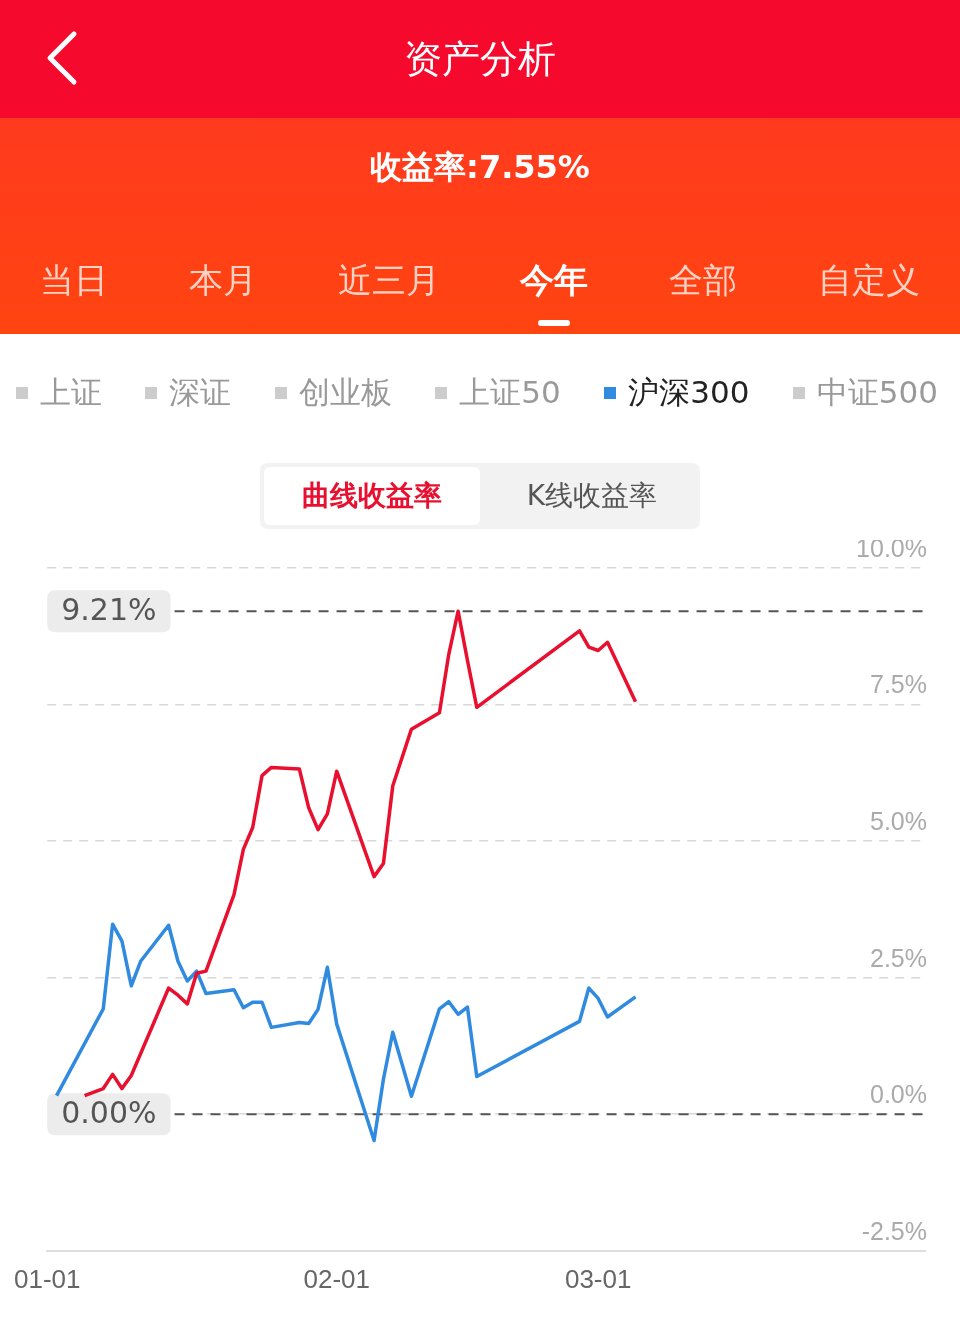 Image resolution: width=960 pixels, height=1337 pixels. What do you see at coordinates (109, 609) in the screenshot?
I see `ref-line-label: 9.21%` at bounding box center [109, 609].